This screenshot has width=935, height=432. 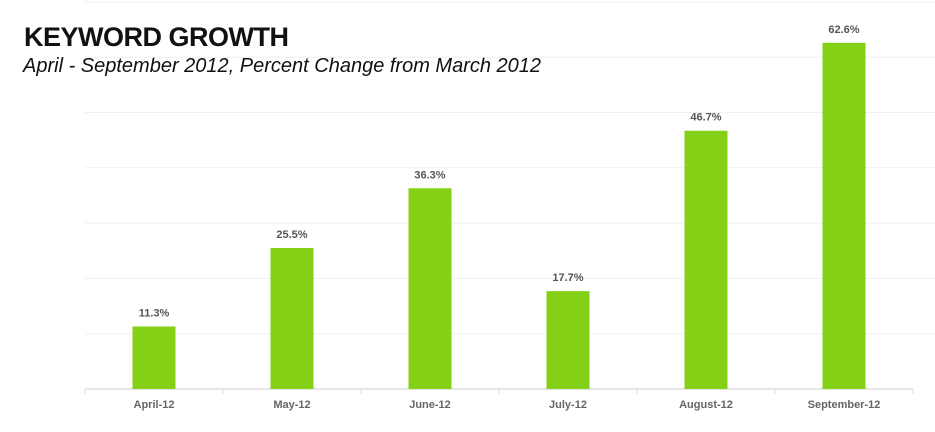 What do you see at coordinates (154, 405) in the screenshot?
I see `x-tick-label: April-12` at bounding box center [154, 405].